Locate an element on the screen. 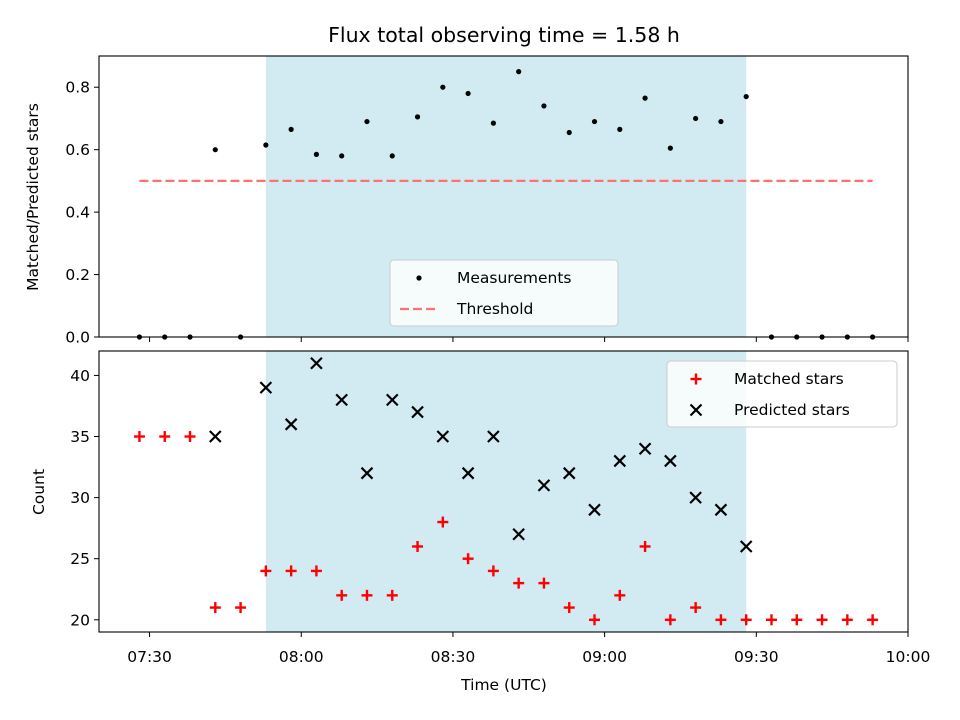  y-tick-label-bottom: 35 is located at coordinates (80, 437).